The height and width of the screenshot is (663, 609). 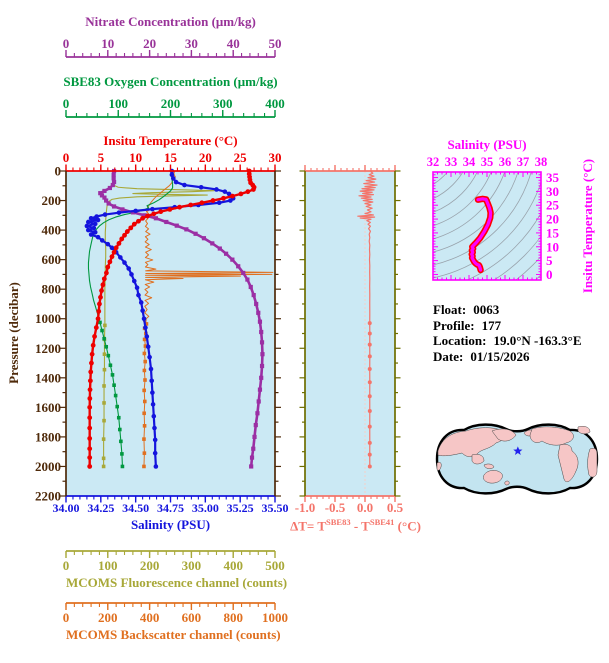 I want to click on nitrate-axis-tick-label: 30, so click(x=191, y=43).